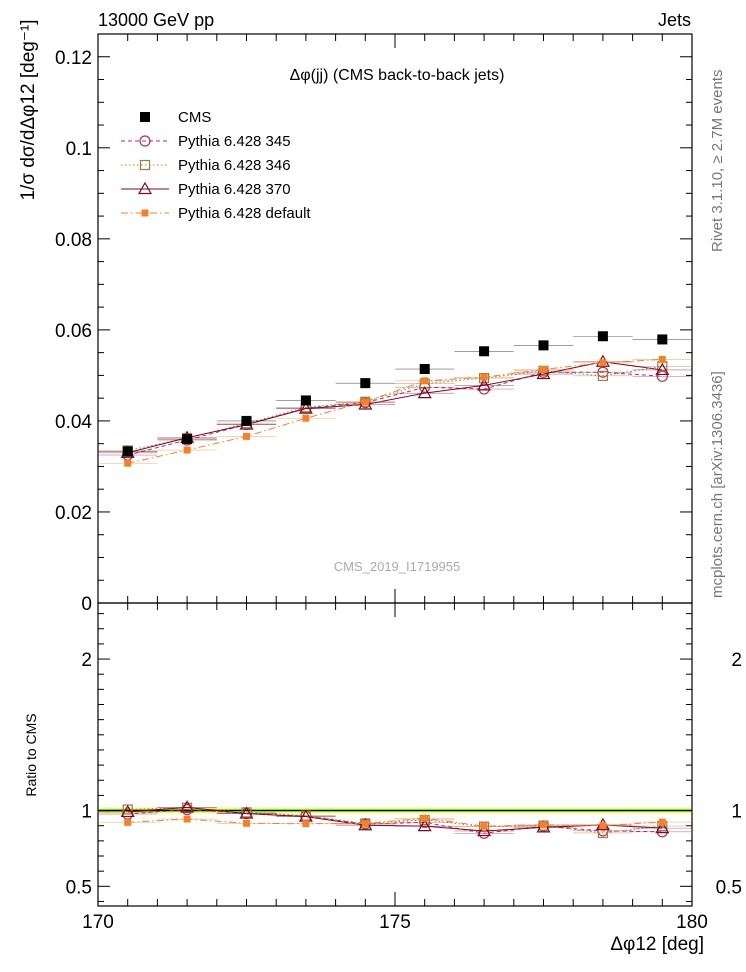 The image size is (746, 972). I want to click on xtick-label: 170, so click(98, 922).